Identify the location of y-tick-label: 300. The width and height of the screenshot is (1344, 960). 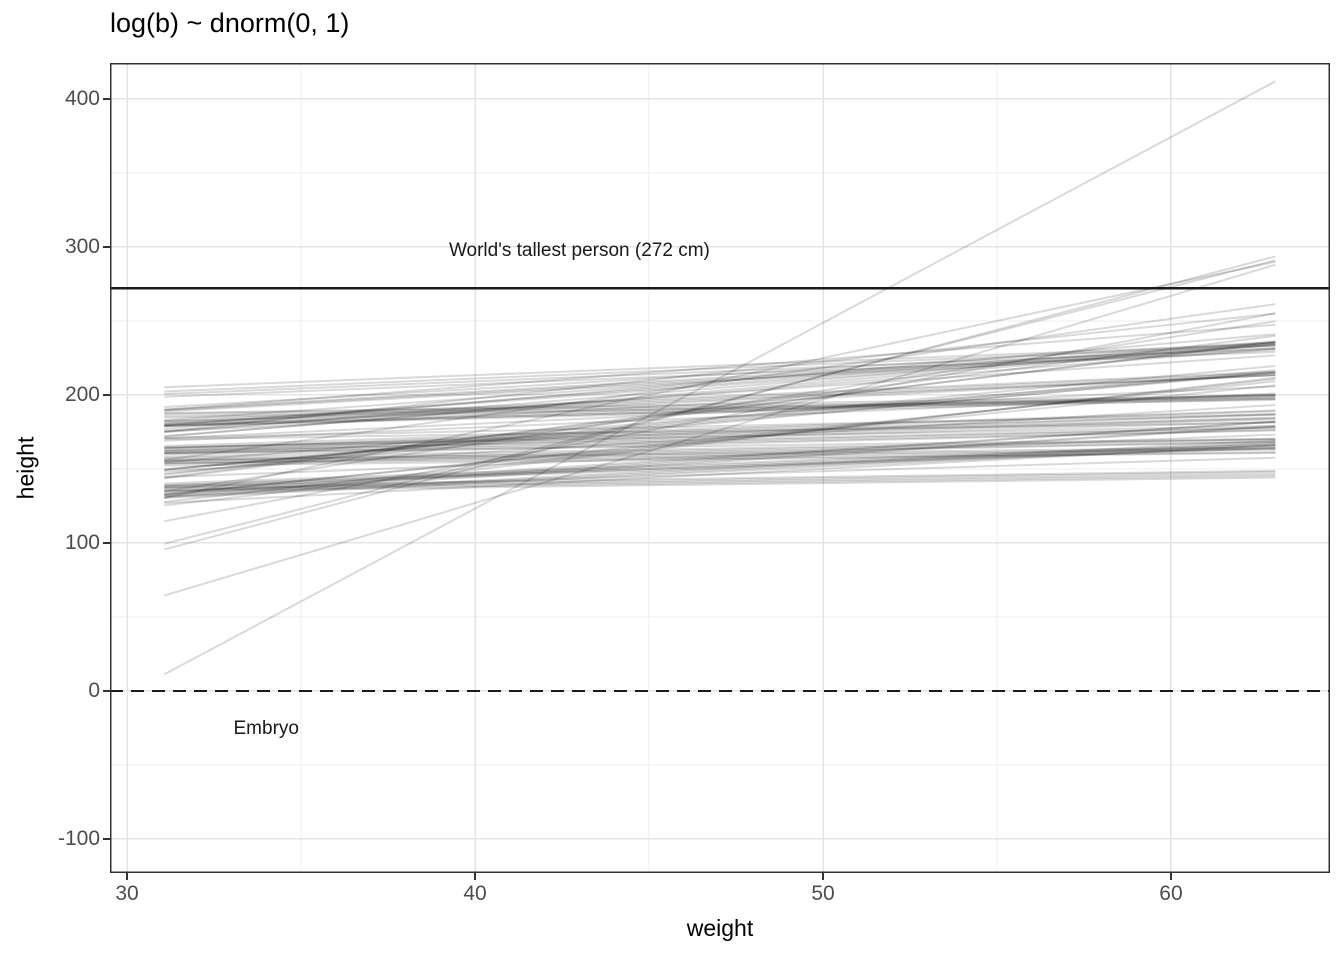
(82, 246).